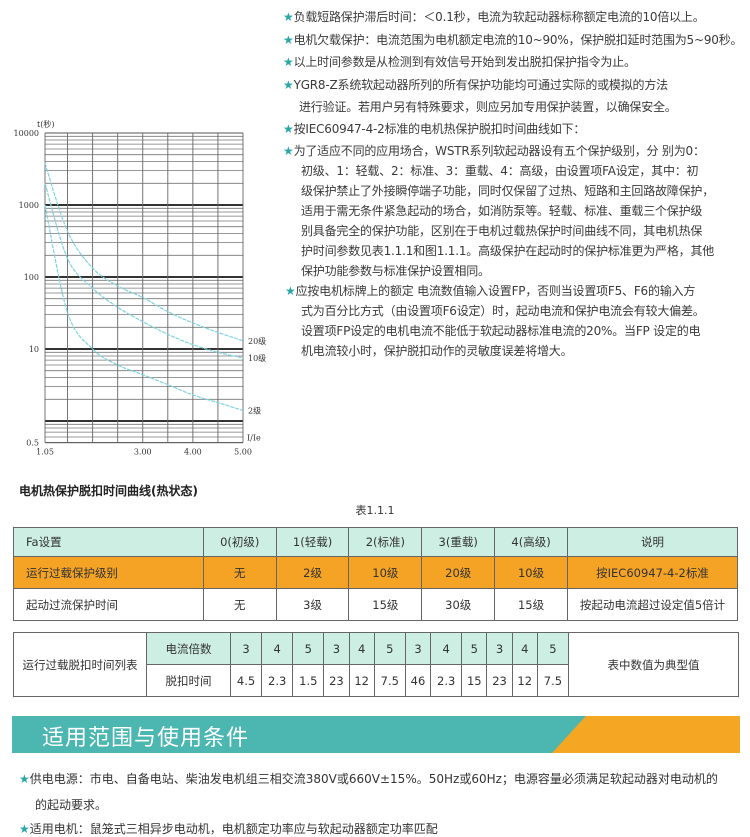 This screenshot has width=750, height=837. I want to click on note-text: 保护功能参数与标准保护设置相同。, so click(395, 271).